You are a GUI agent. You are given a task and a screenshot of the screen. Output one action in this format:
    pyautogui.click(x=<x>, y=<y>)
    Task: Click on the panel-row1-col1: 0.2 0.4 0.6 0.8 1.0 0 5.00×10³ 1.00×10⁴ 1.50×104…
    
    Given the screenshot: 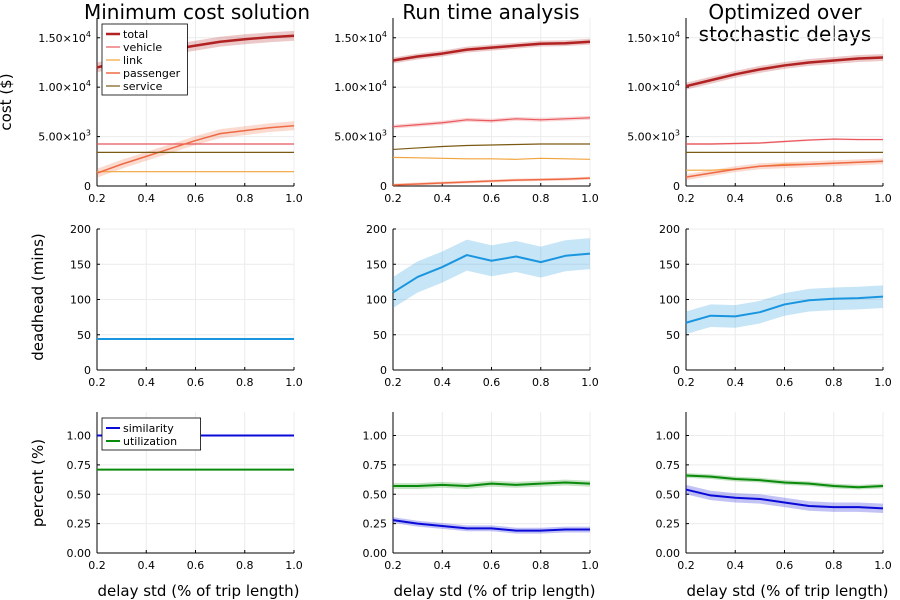 What is the action you would take?
    pyautogui.click(x=170, y=111)
    